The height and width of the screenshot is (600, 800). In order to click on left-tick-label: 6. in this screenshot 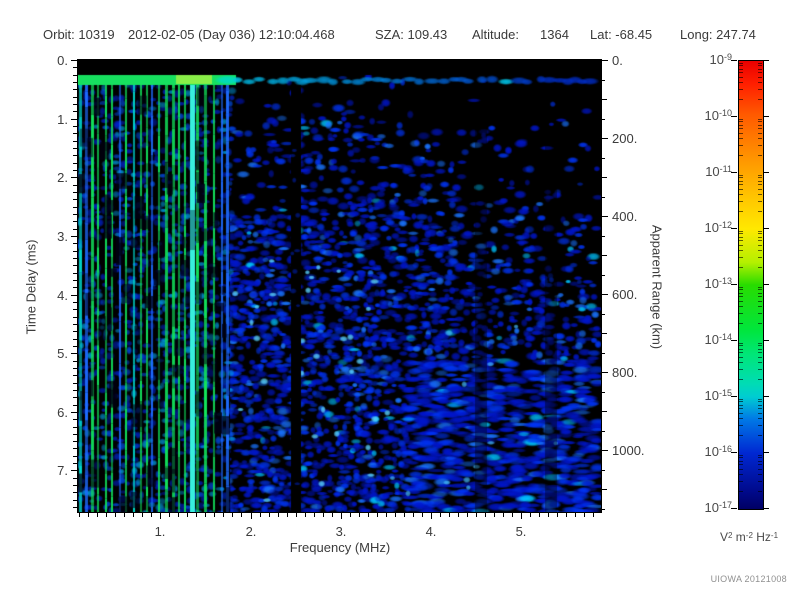, I will do `click(62, 412)`.